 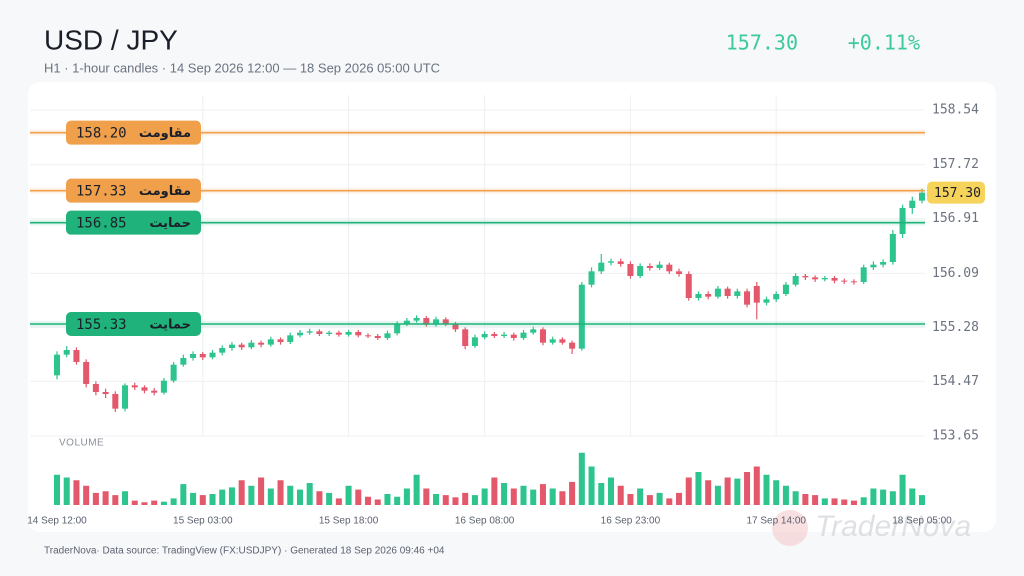 I want to click on x-tick-label: 15 Sep 03:00, so click(x=203, y=521).